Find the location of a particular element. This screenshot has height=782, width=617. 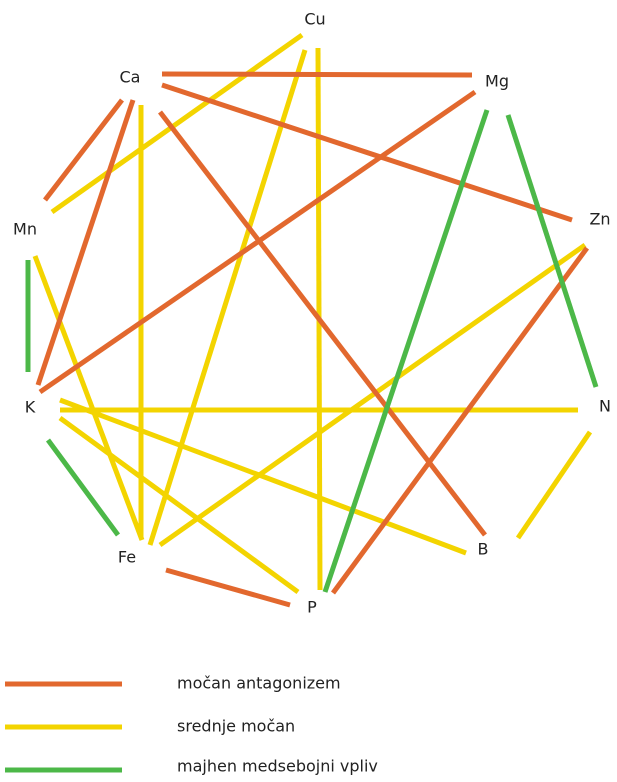

legend-label: močan antagonizem is located at coordinates (259, 683).